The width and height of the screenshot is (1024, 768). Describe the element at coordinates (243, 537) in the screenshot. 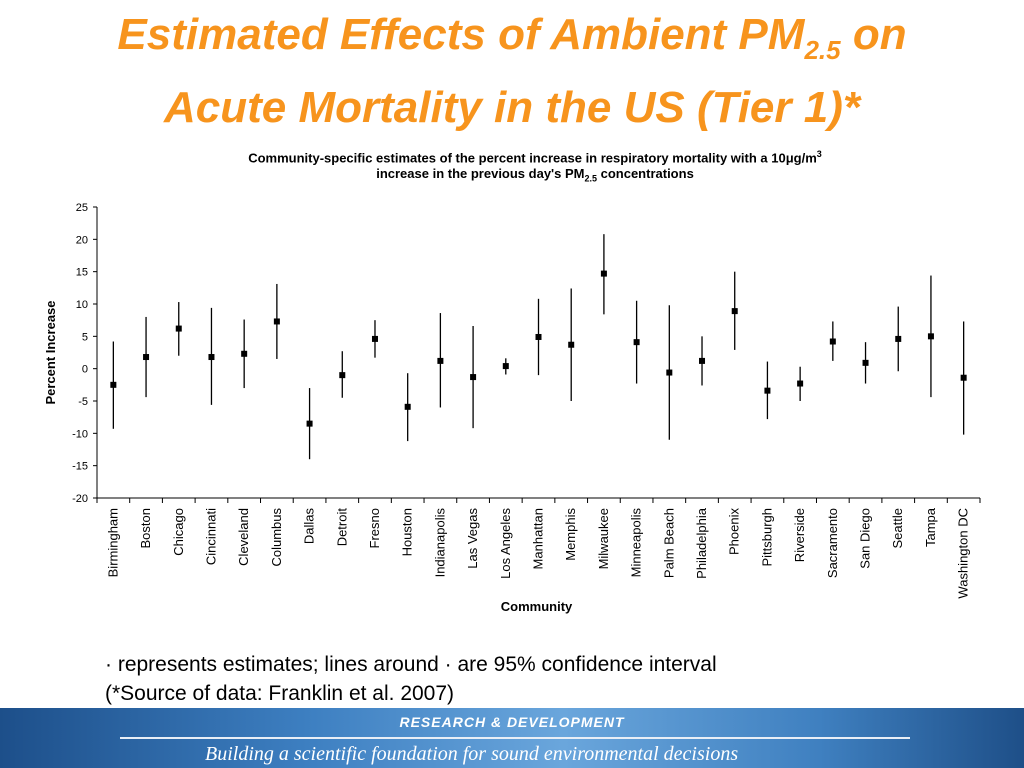

I see `x-category-label: Cleveland` at that location.